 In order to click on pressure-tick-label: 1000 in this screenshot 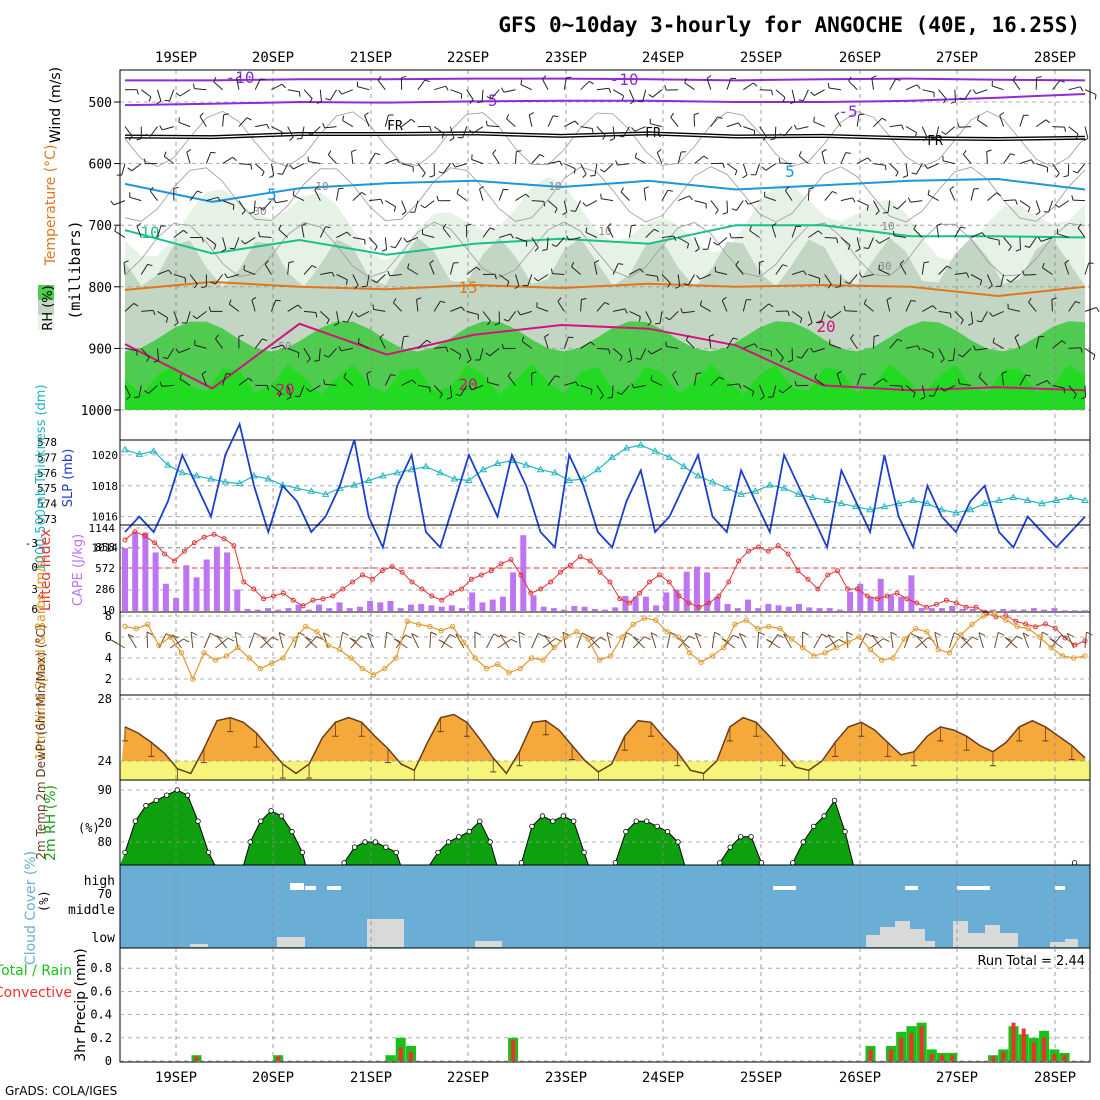, I will do `click(96, 411)`.